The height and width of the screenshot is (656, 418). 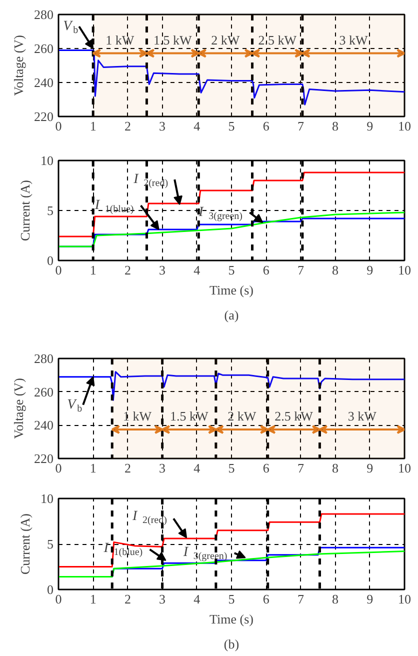 What do you see at coordinates (232, 644) in the screenshot?
I see `text: (b)` at bounding box center [232, 644].